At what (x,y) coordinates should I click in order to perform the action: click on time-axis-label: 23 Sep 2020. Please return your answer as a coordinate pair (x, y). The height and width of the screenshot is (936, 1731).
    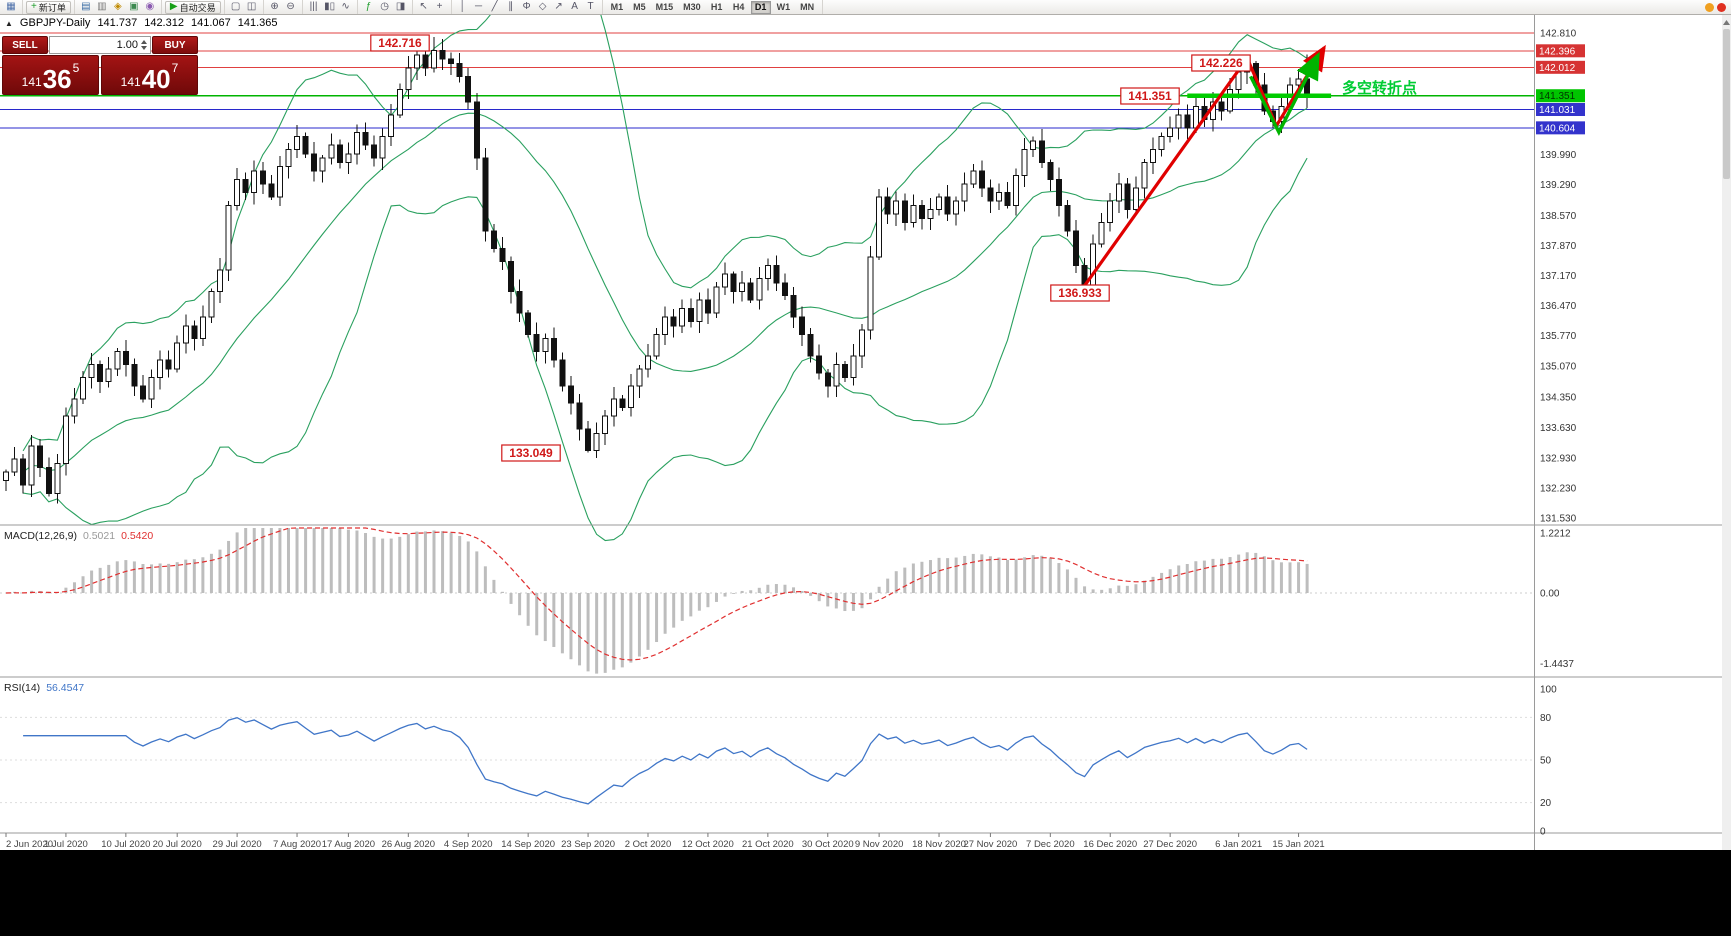
    Looking at the image, I should click on (588, 844).